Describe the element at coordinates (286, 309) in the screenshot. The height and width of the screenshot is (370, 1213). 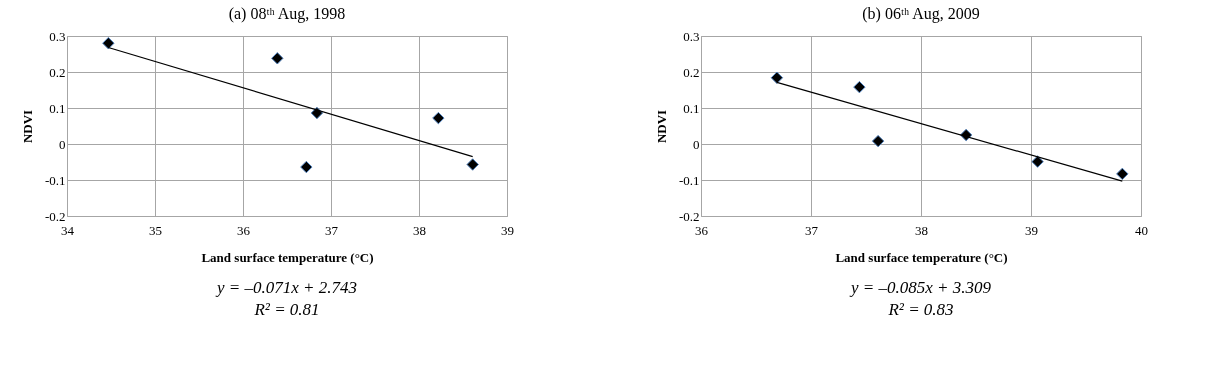
I see `text: R² = 0.81` at that location.